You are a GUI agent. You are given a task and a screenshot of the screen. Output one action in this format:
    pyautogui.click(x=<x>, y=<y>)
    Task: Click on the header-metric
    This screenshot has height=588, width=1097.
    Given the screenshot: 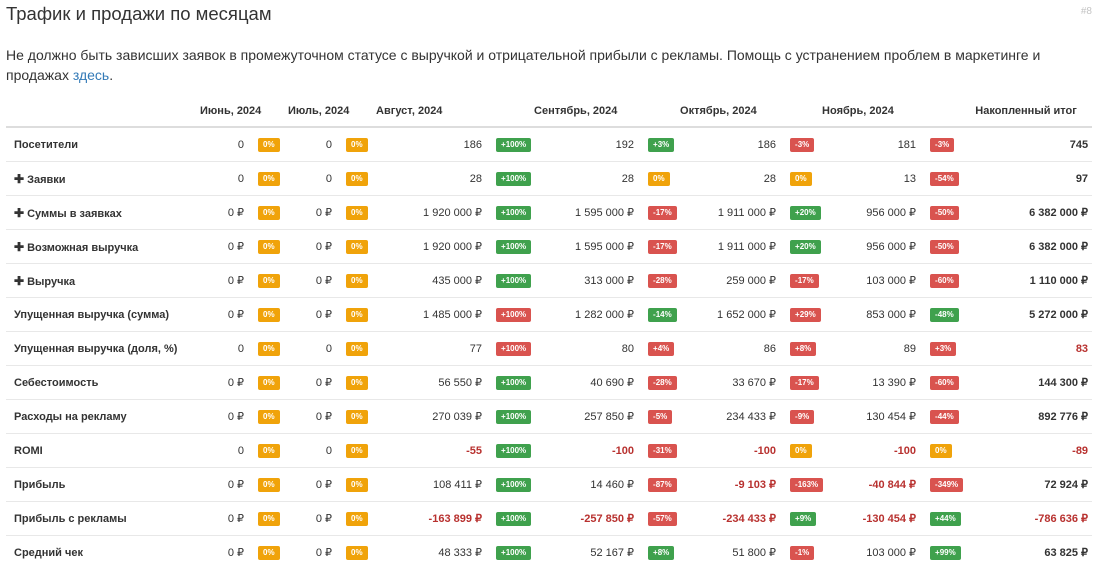 What is the action you would take?
    pyautogui.click(x=101, y=112)
    